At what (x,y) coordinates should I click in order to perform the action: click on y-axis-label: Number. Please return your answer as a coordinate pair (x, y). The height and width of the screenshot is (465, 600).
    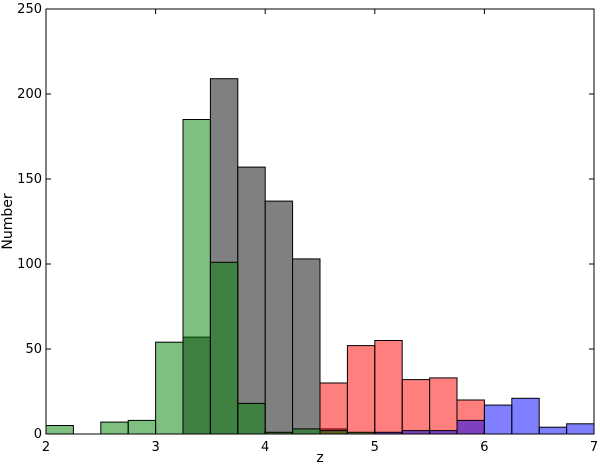
    Looking at the image, I should click on (8, 221).